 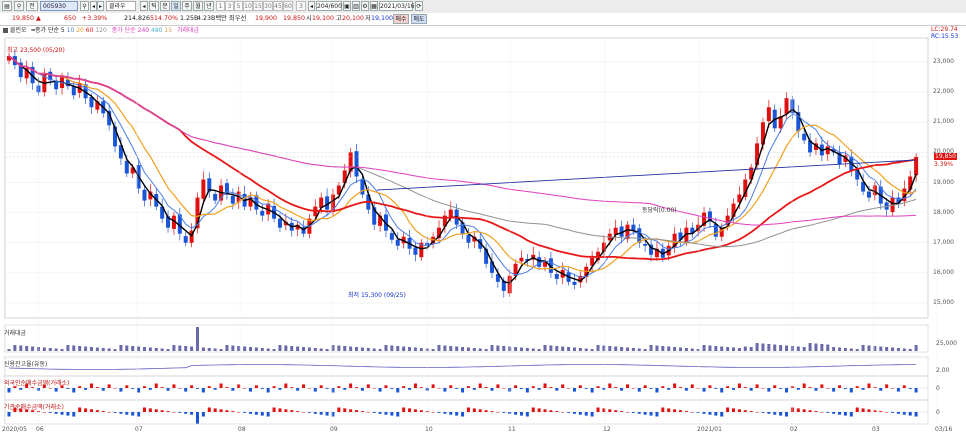 I want to click on stock-code-input: 005930, so click(x=59, y=6).